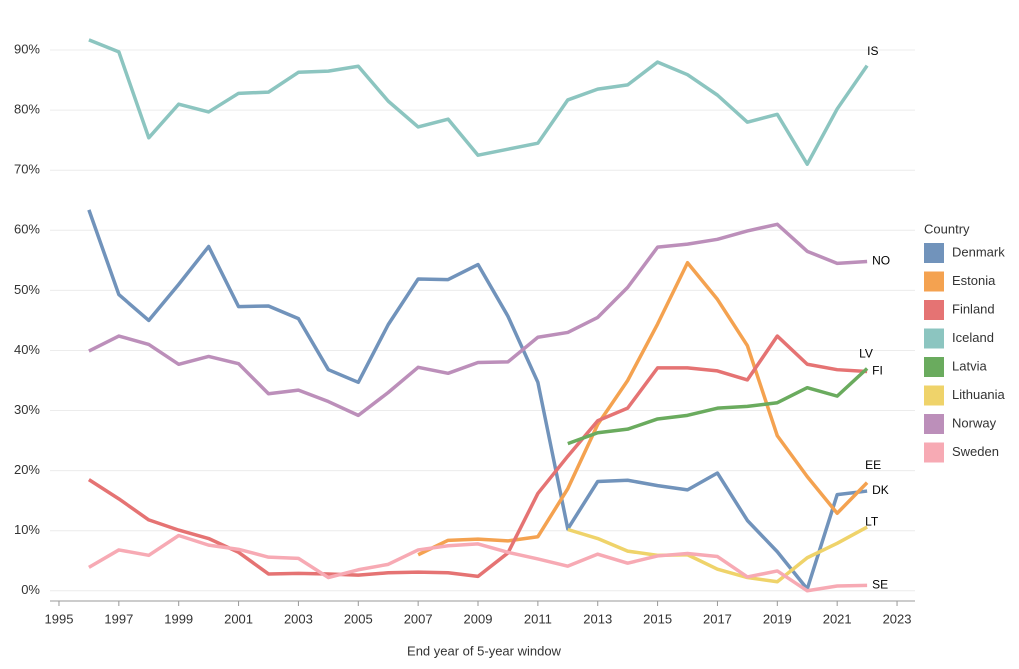 This screenshot has height=669, width=1019. I want to click on x-tick-label: 2001, so click(238, 618).